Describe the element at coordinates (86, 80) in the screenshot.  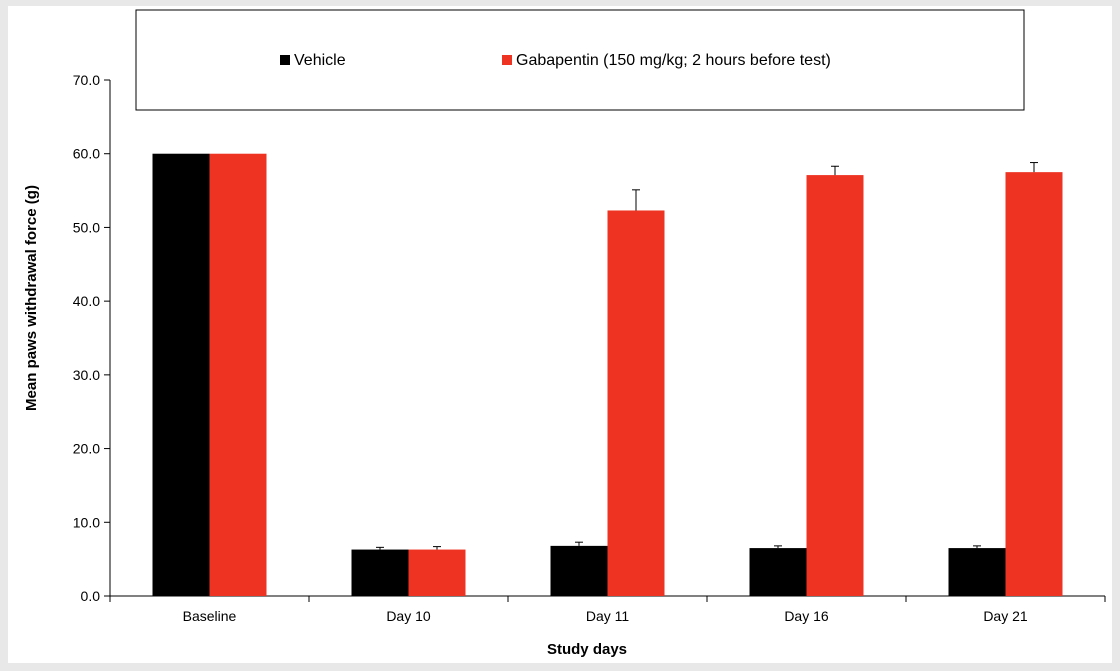
I see `y-tick-label: 70.0` at that location.